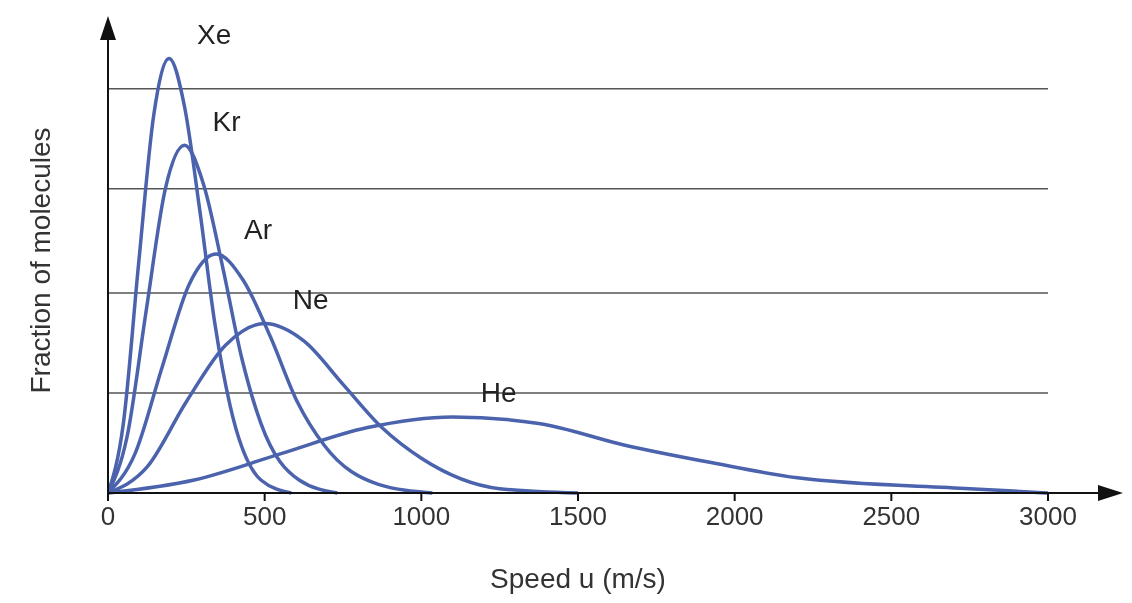 Image resolution: width=1132 pixels, height=603 pixels. What do you see at coordinates (108, 516) in the screenshot?
I see `x-tick-label: 0` at bounding box center [108, 516].